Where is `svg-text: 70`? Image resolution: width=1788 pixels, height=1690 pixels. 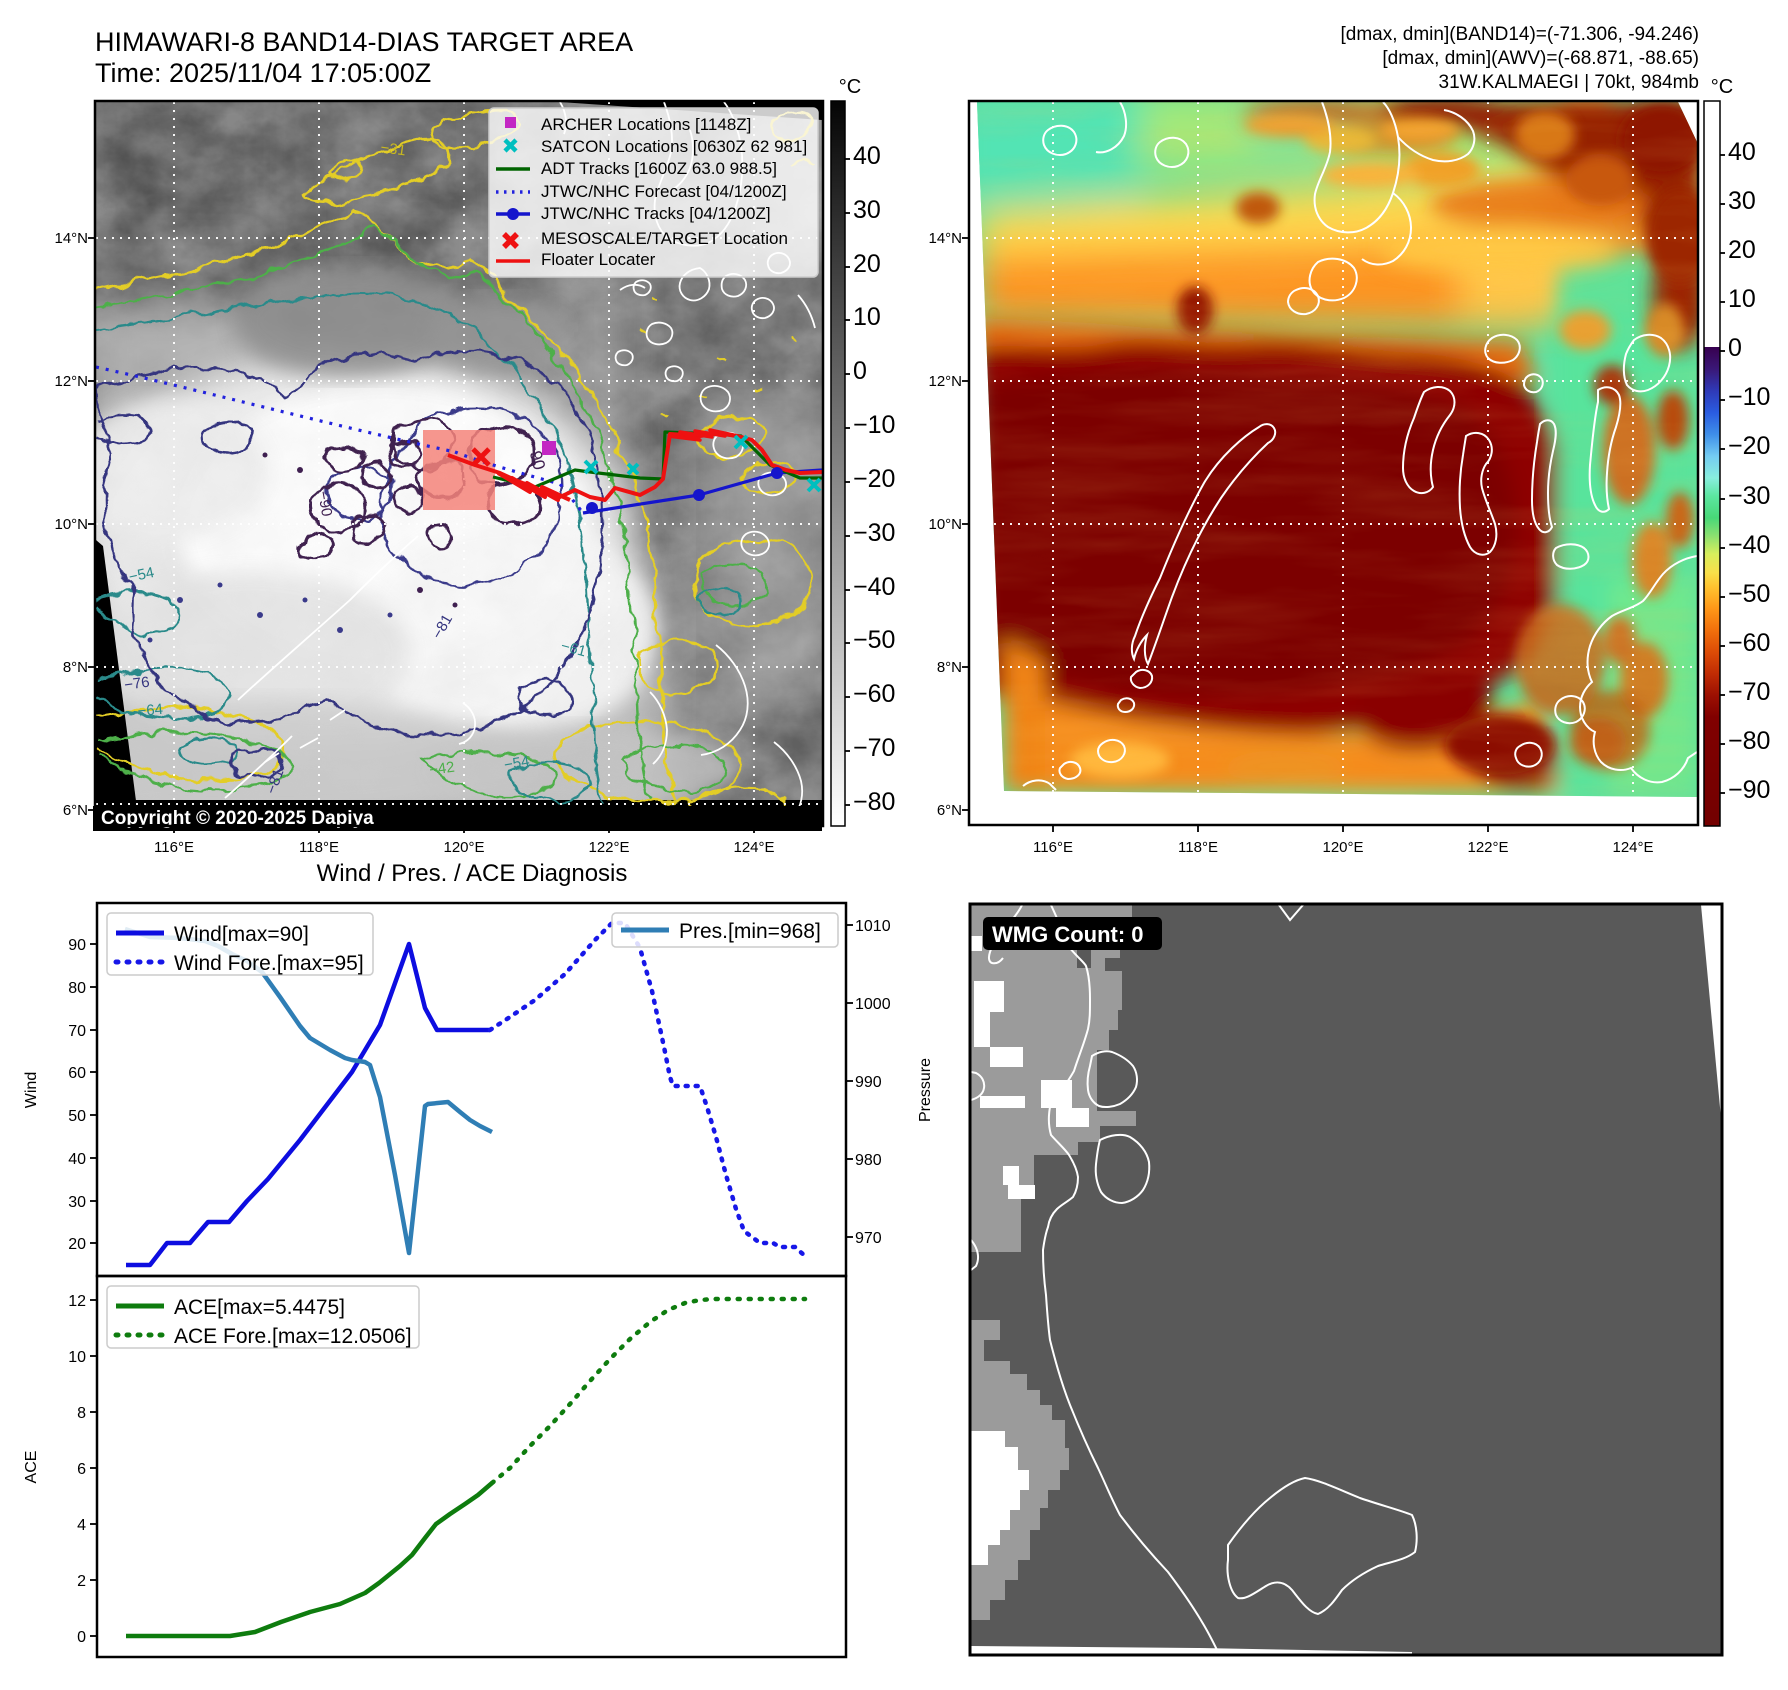 svg-text: 70 is located at coordinates (77, 1031).